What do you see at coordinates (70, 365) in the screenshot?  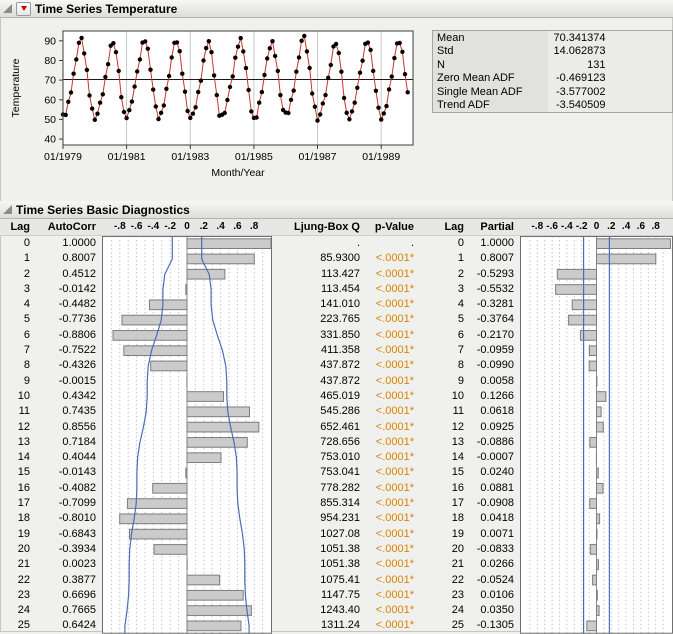 I see `autocorr-cell: -0.4326` at bounding box center [70, 365].